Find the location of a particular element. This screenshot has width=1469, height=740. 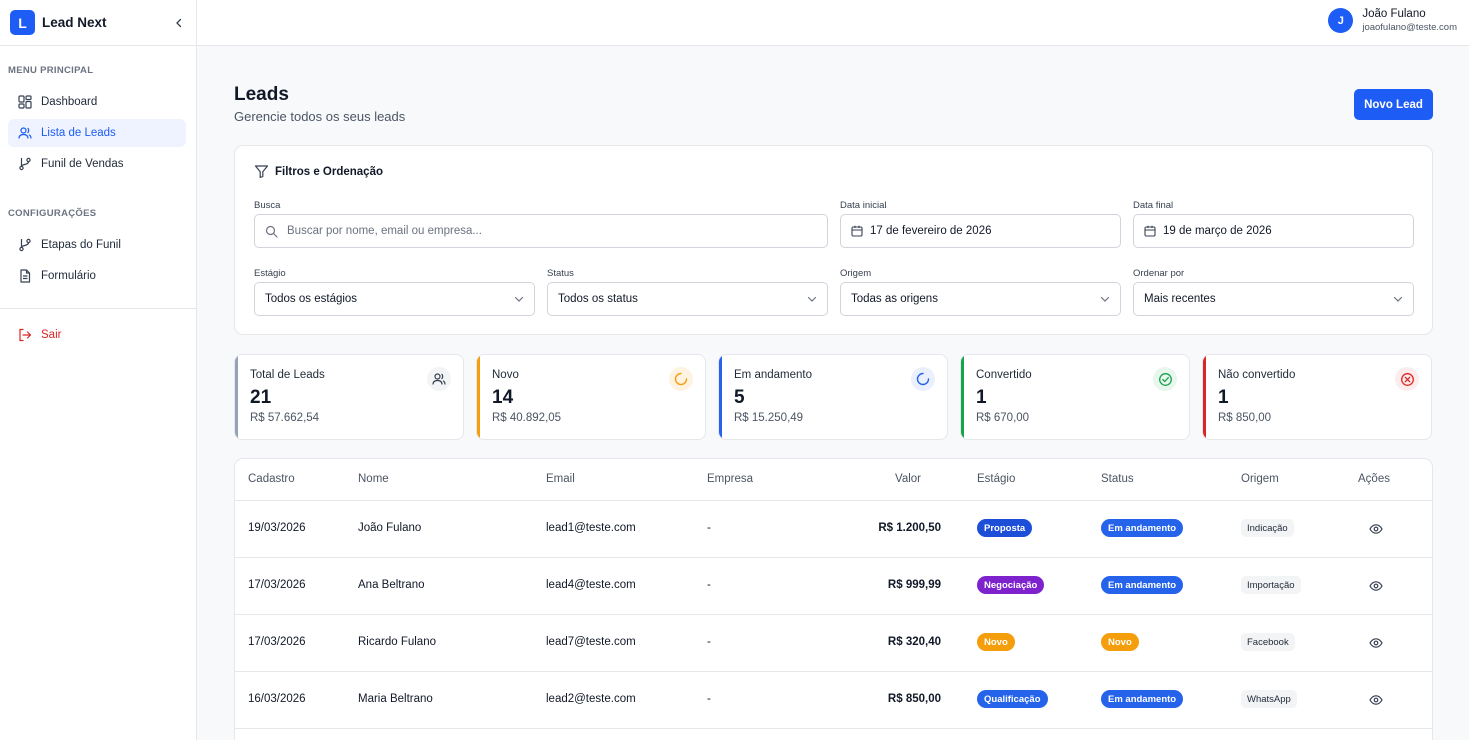

sidebar-item-label: Dashboard is located at coordinates (69, 102).